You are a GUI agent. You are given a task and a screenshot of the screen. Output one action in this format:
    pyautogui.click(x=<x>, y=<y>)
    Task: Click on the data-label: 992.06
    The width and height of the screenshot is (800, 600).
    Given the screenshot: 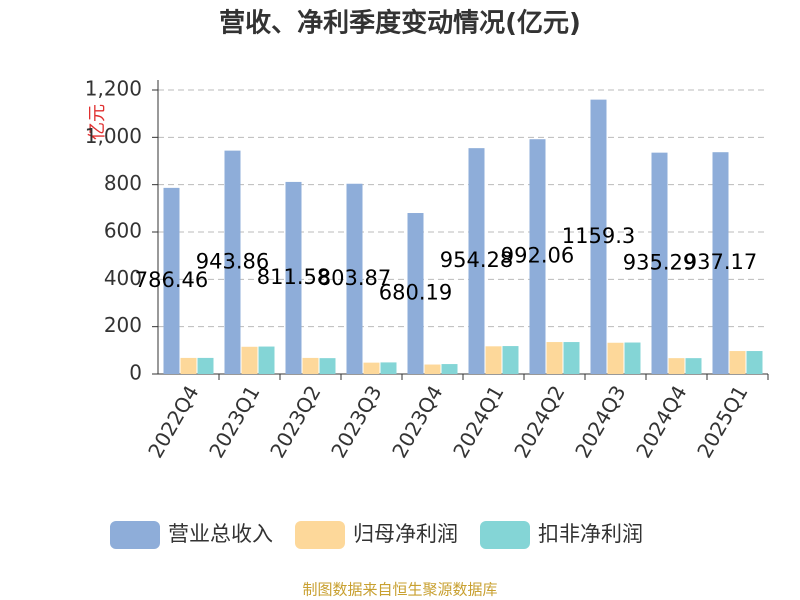 What is the action you would take?
    pyautogui.click(x=537, y=256)
    